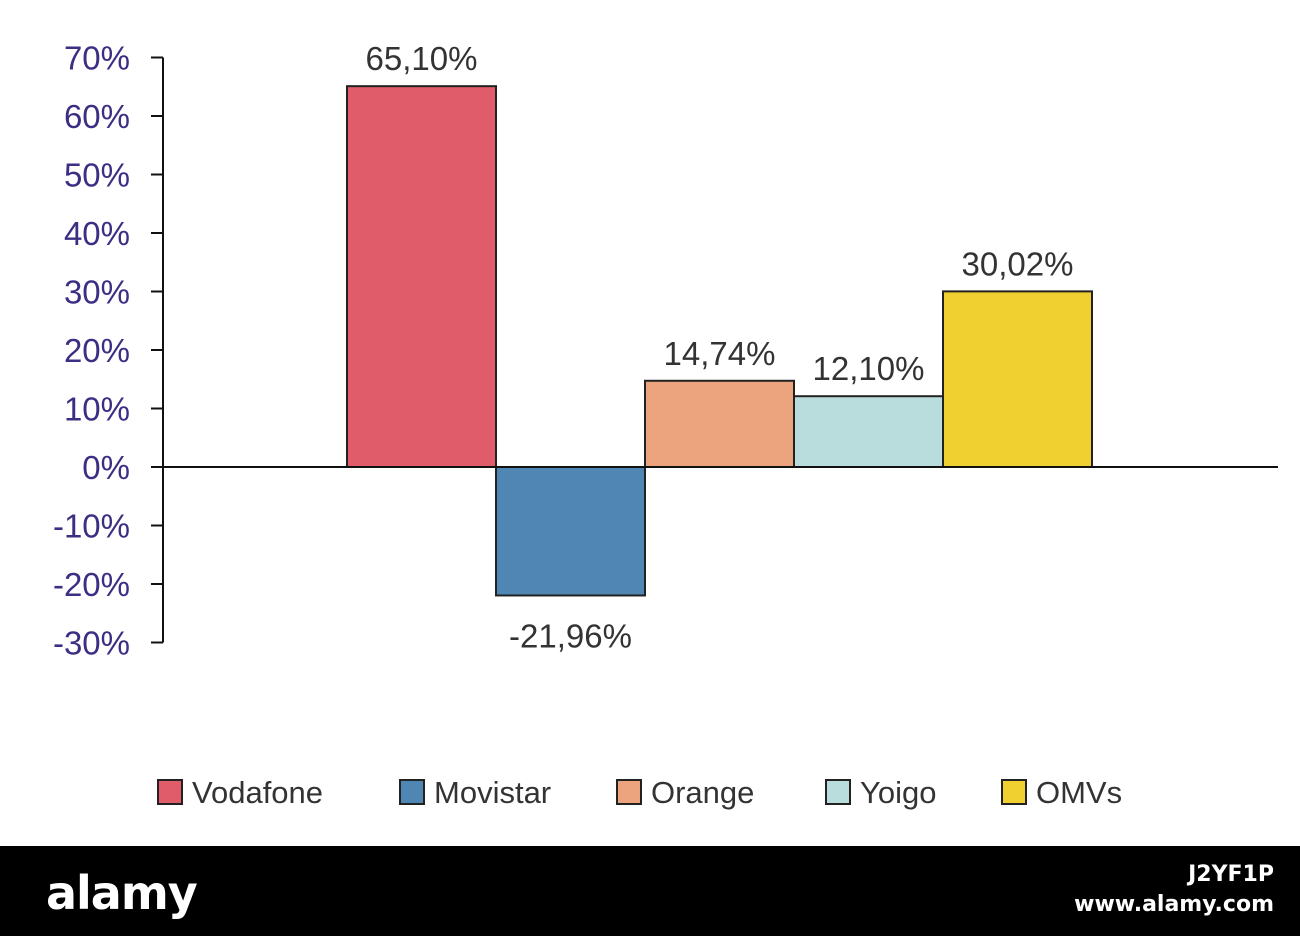  What do you see at coordinates (869, 368) in the screenshot?
I see `data-label-yoigo: 12,10%` at bounding box center [869, 368].